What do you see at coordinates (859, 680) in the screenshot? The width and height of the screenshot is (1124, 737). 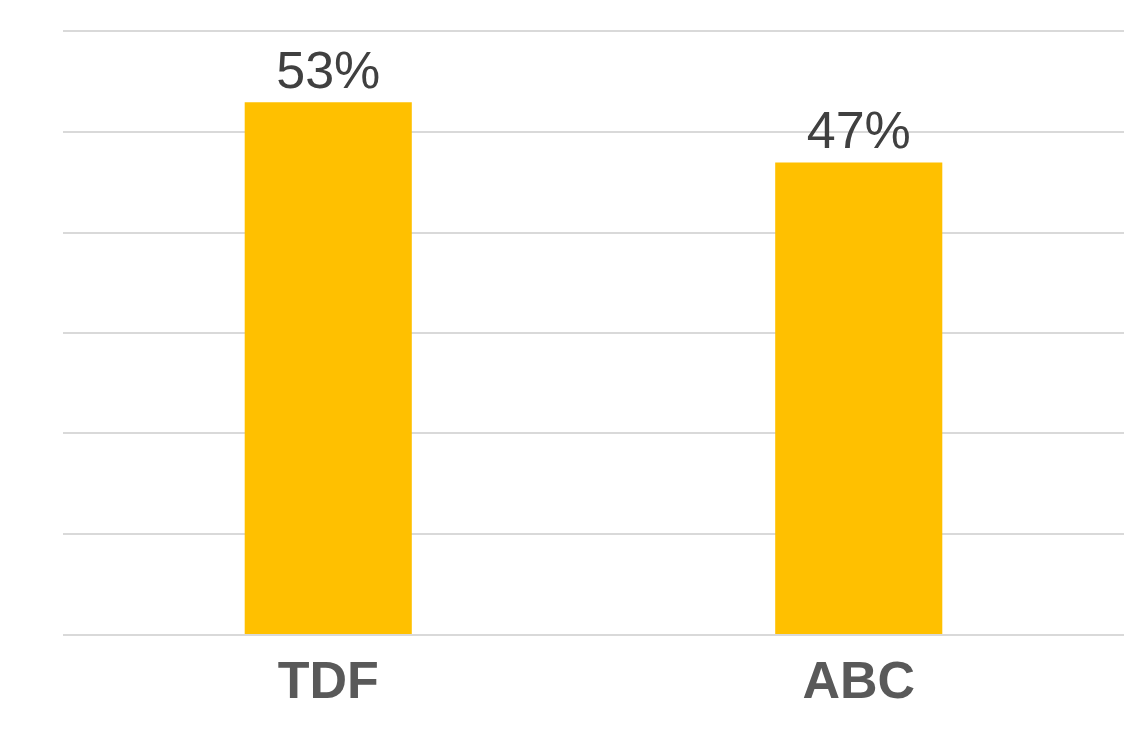 I see `x-tick-label: ABC` at bounding box center [859, 680].